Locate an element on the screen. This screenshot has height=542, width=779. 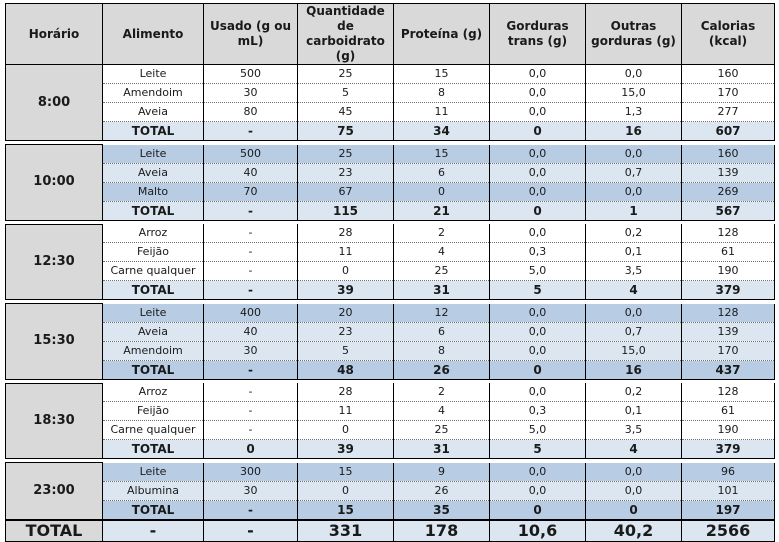
cell-carbs: 23 is located at coordinates (345, 332).